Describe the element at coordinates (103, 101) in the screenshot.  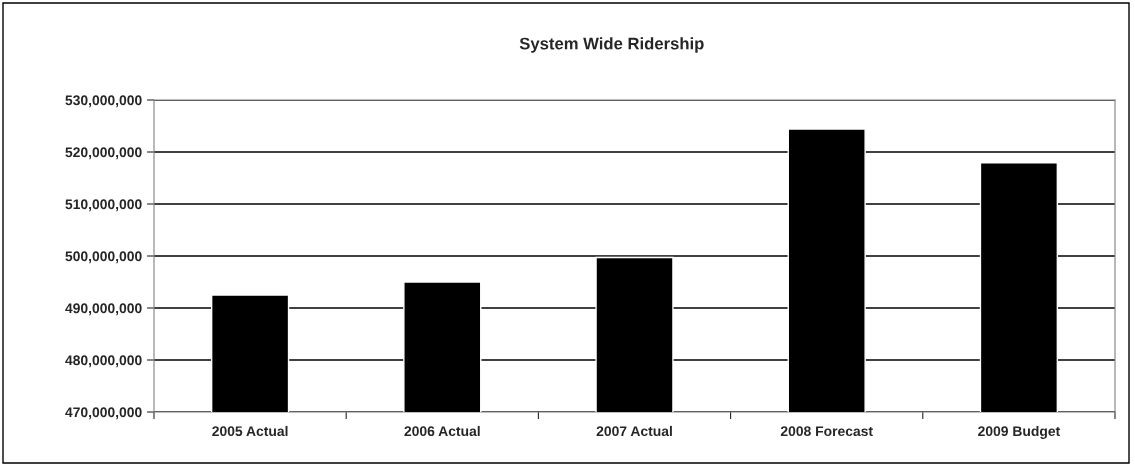
I see `y-tick-label: 530,000,000` at that location.